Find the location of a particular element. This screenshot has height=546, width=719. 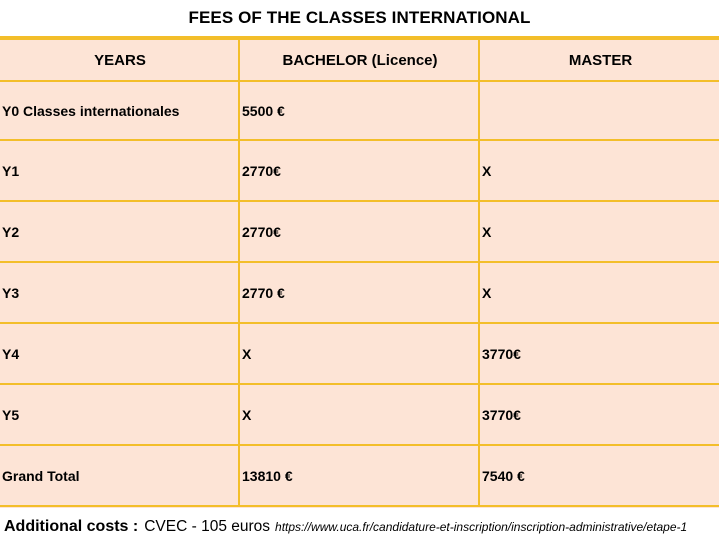

sheet-title: FEES OF THE CLASSES INTERNATIONAL is located at coordinates (359, 19).